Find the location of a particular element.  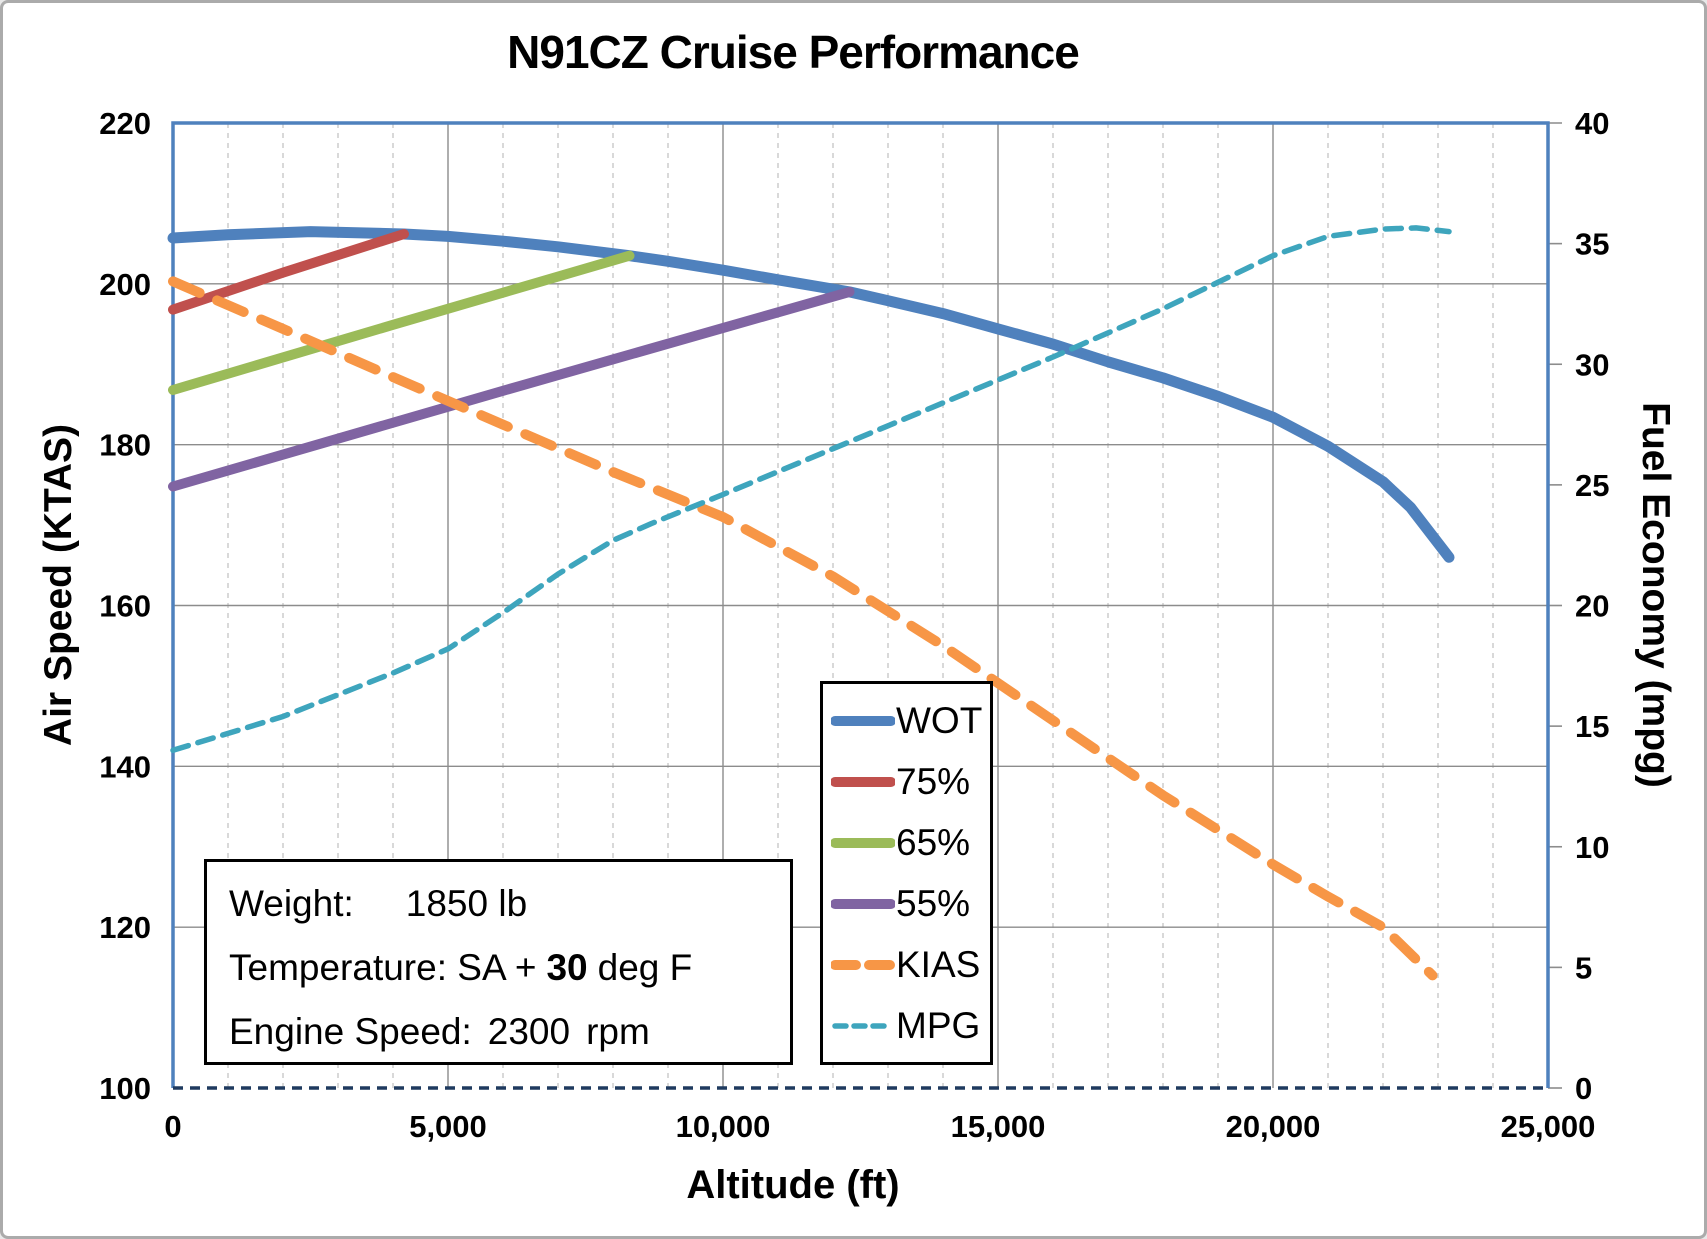

y-left-tick-label: 200 is located at coordinates (125, 284).